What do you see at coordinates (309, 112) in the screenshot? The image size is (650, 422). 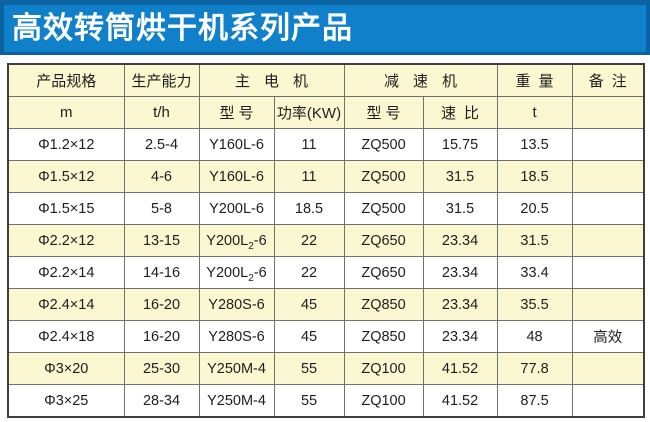 I see `header-unit-motor-power: 功率(KW)` at bounding box center [309, 112].